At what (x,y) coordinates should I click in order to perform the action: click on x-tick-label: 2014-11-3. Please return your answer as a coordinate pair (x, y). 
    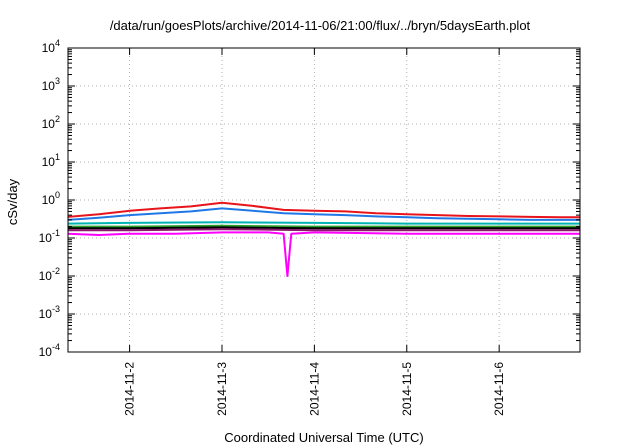
    Looking at the image, I should click on (222, 389).